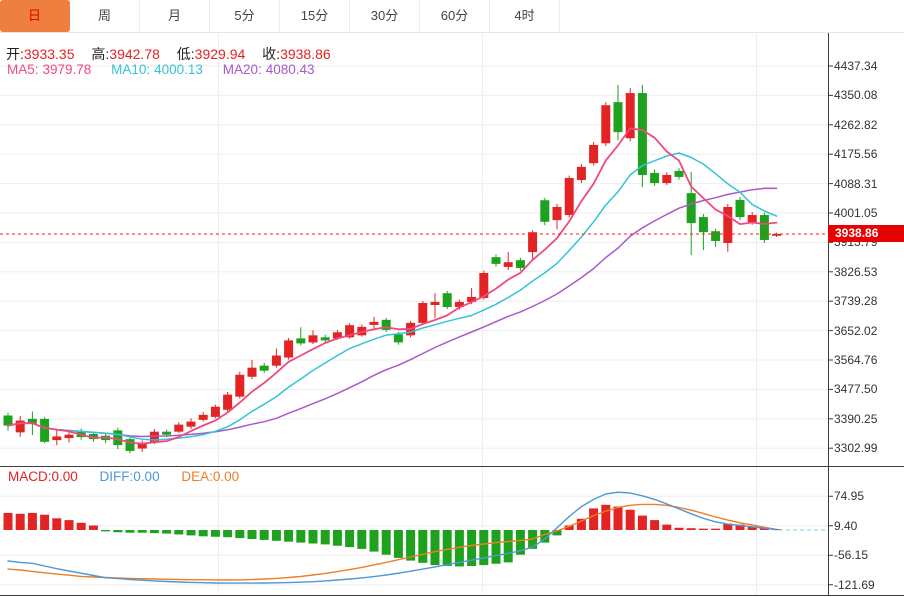  Describe the element at coordinates (15, 54) in the screenshot. I see `open-label: 开:` at that location.